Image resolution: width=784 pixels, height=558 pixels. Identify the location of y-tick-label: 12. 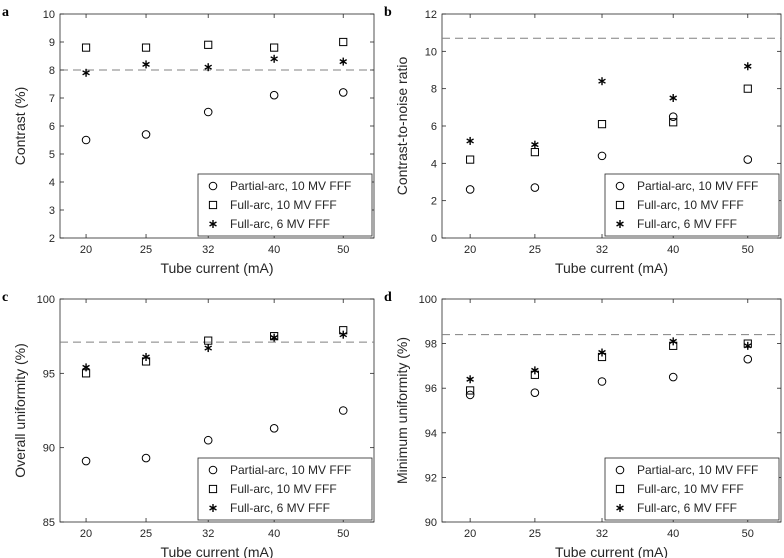
(431, 15).